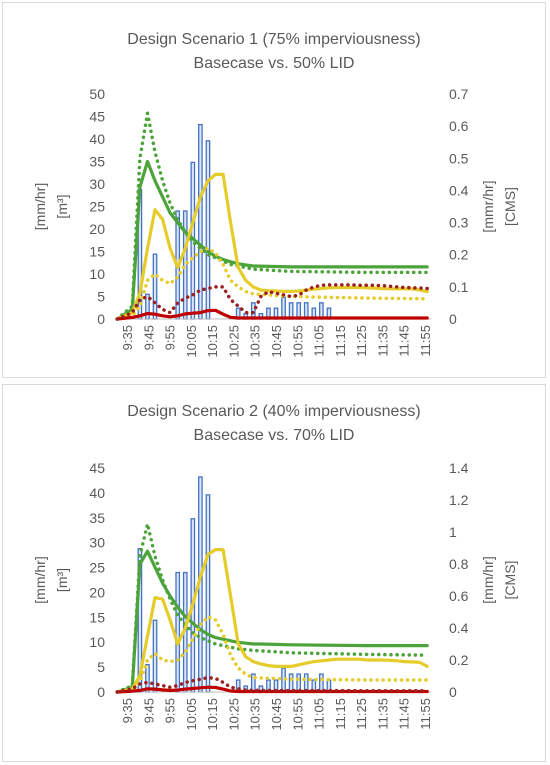 The width and height of the screenshot is (550, 765). What do you see at coordinates (453, 532) in the screenshot?
I see `y-right-tick-label: 1` at bounding box center [453, 532].